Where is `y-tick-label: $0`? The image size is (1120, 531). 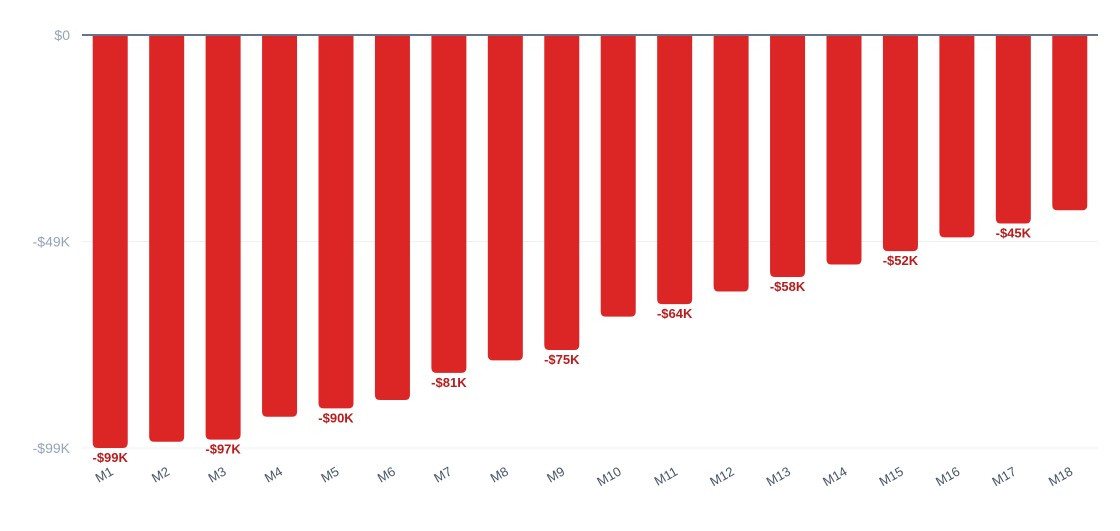 y-tick-label: $0 is located at coordinates (62, 35).